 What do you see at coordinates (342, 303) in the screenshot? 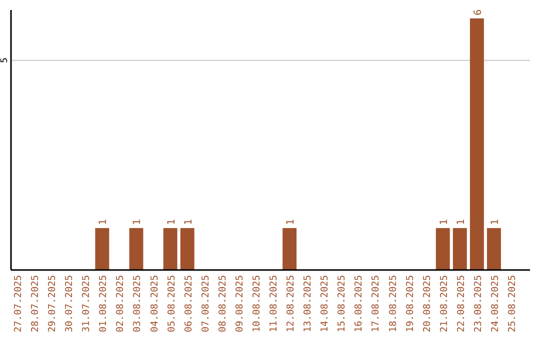
I see `x-tick-label: 15.08.2025` at bounding box center [342, 303].